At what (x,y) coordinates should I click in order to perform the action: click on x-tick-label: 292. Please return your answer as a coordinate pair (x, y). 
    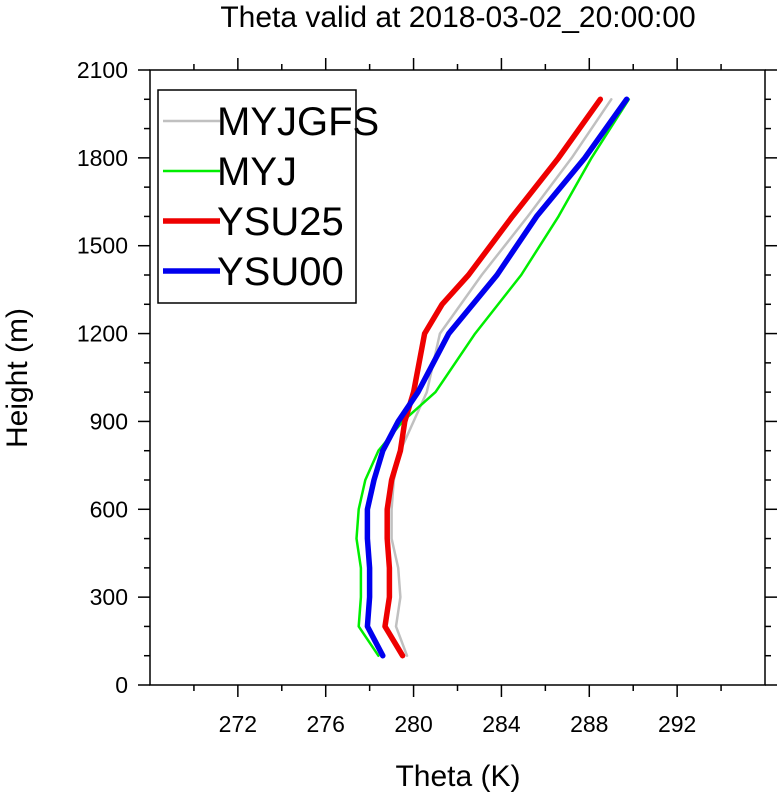
    Looking at the image, I should click on (677, 724).